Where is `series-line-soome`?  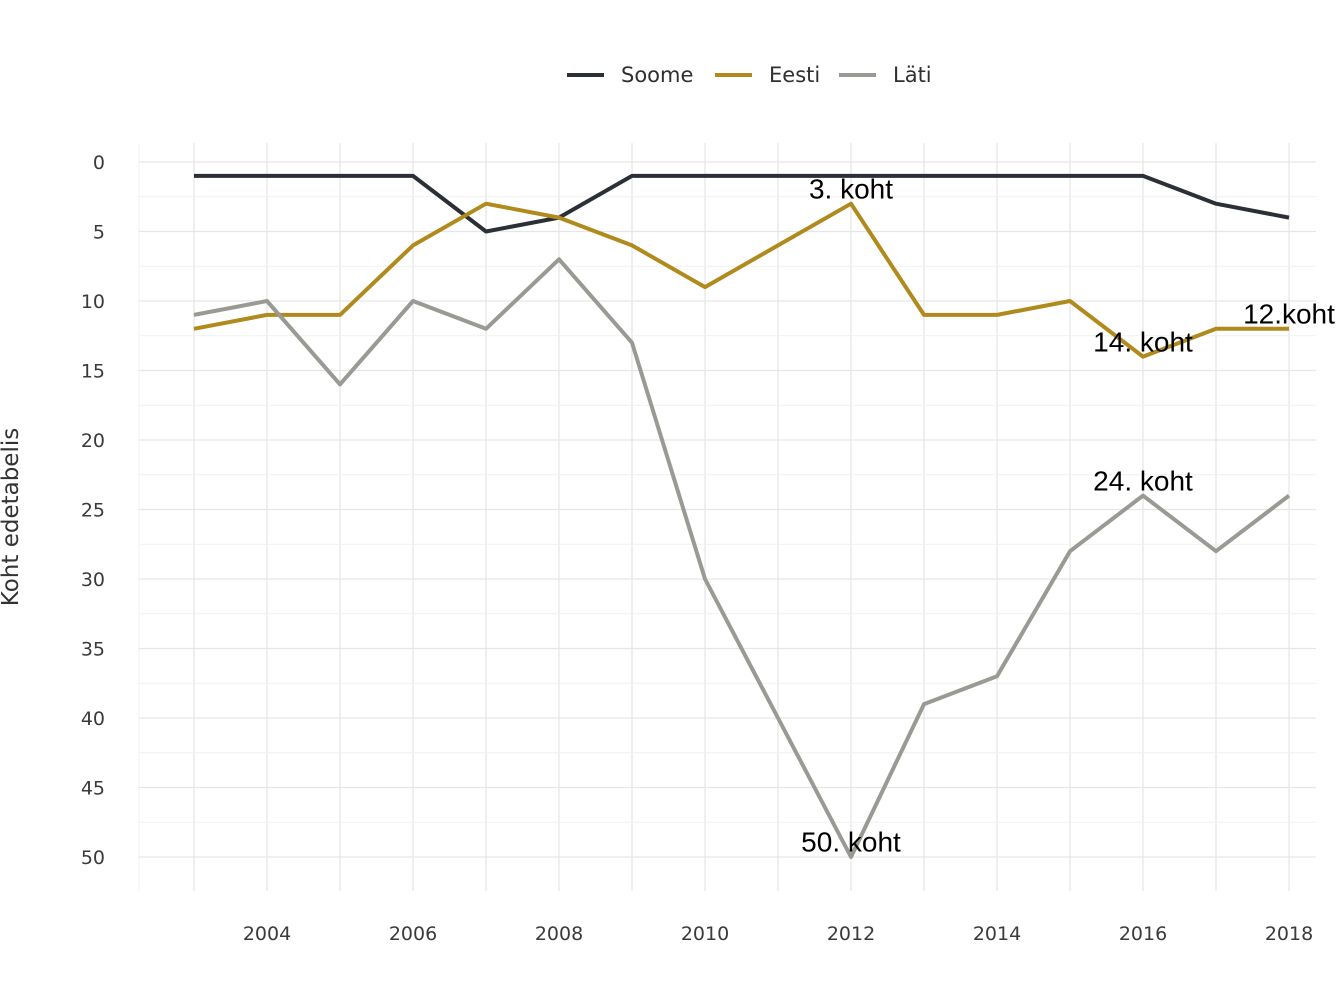 series-line-soome is located at coordinates (742, 203).